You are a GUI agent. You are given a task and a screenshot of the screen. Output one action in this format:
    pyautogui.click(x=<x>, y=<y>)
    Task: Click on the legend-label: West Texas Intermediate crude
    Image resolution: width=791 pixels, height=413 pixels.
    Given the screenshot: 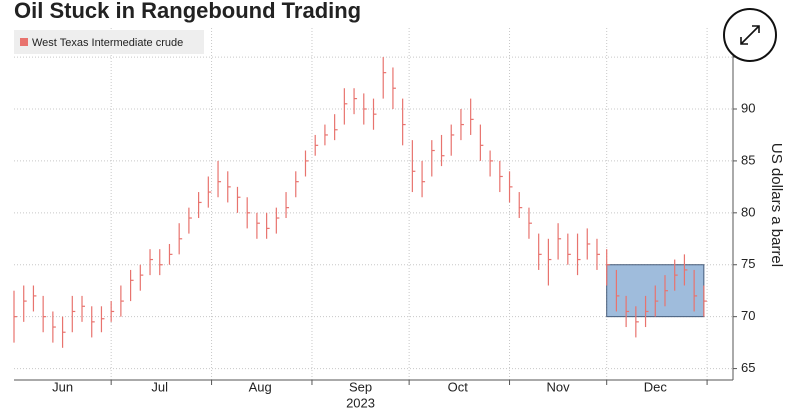 What is the action you would take?
    pyautogui.click(x=107, y=43)
    